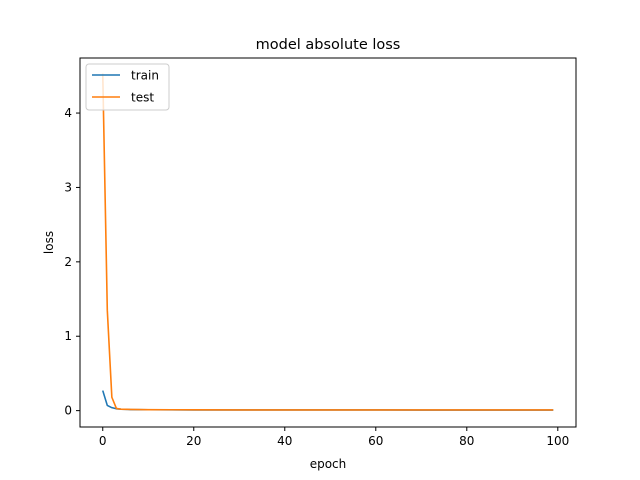 This screenshot has width=640, height=480. What do you see at coordinates (68, 113) in the screenshot?
I see `y-tick-label: 4` at bounding box center [68, 113].